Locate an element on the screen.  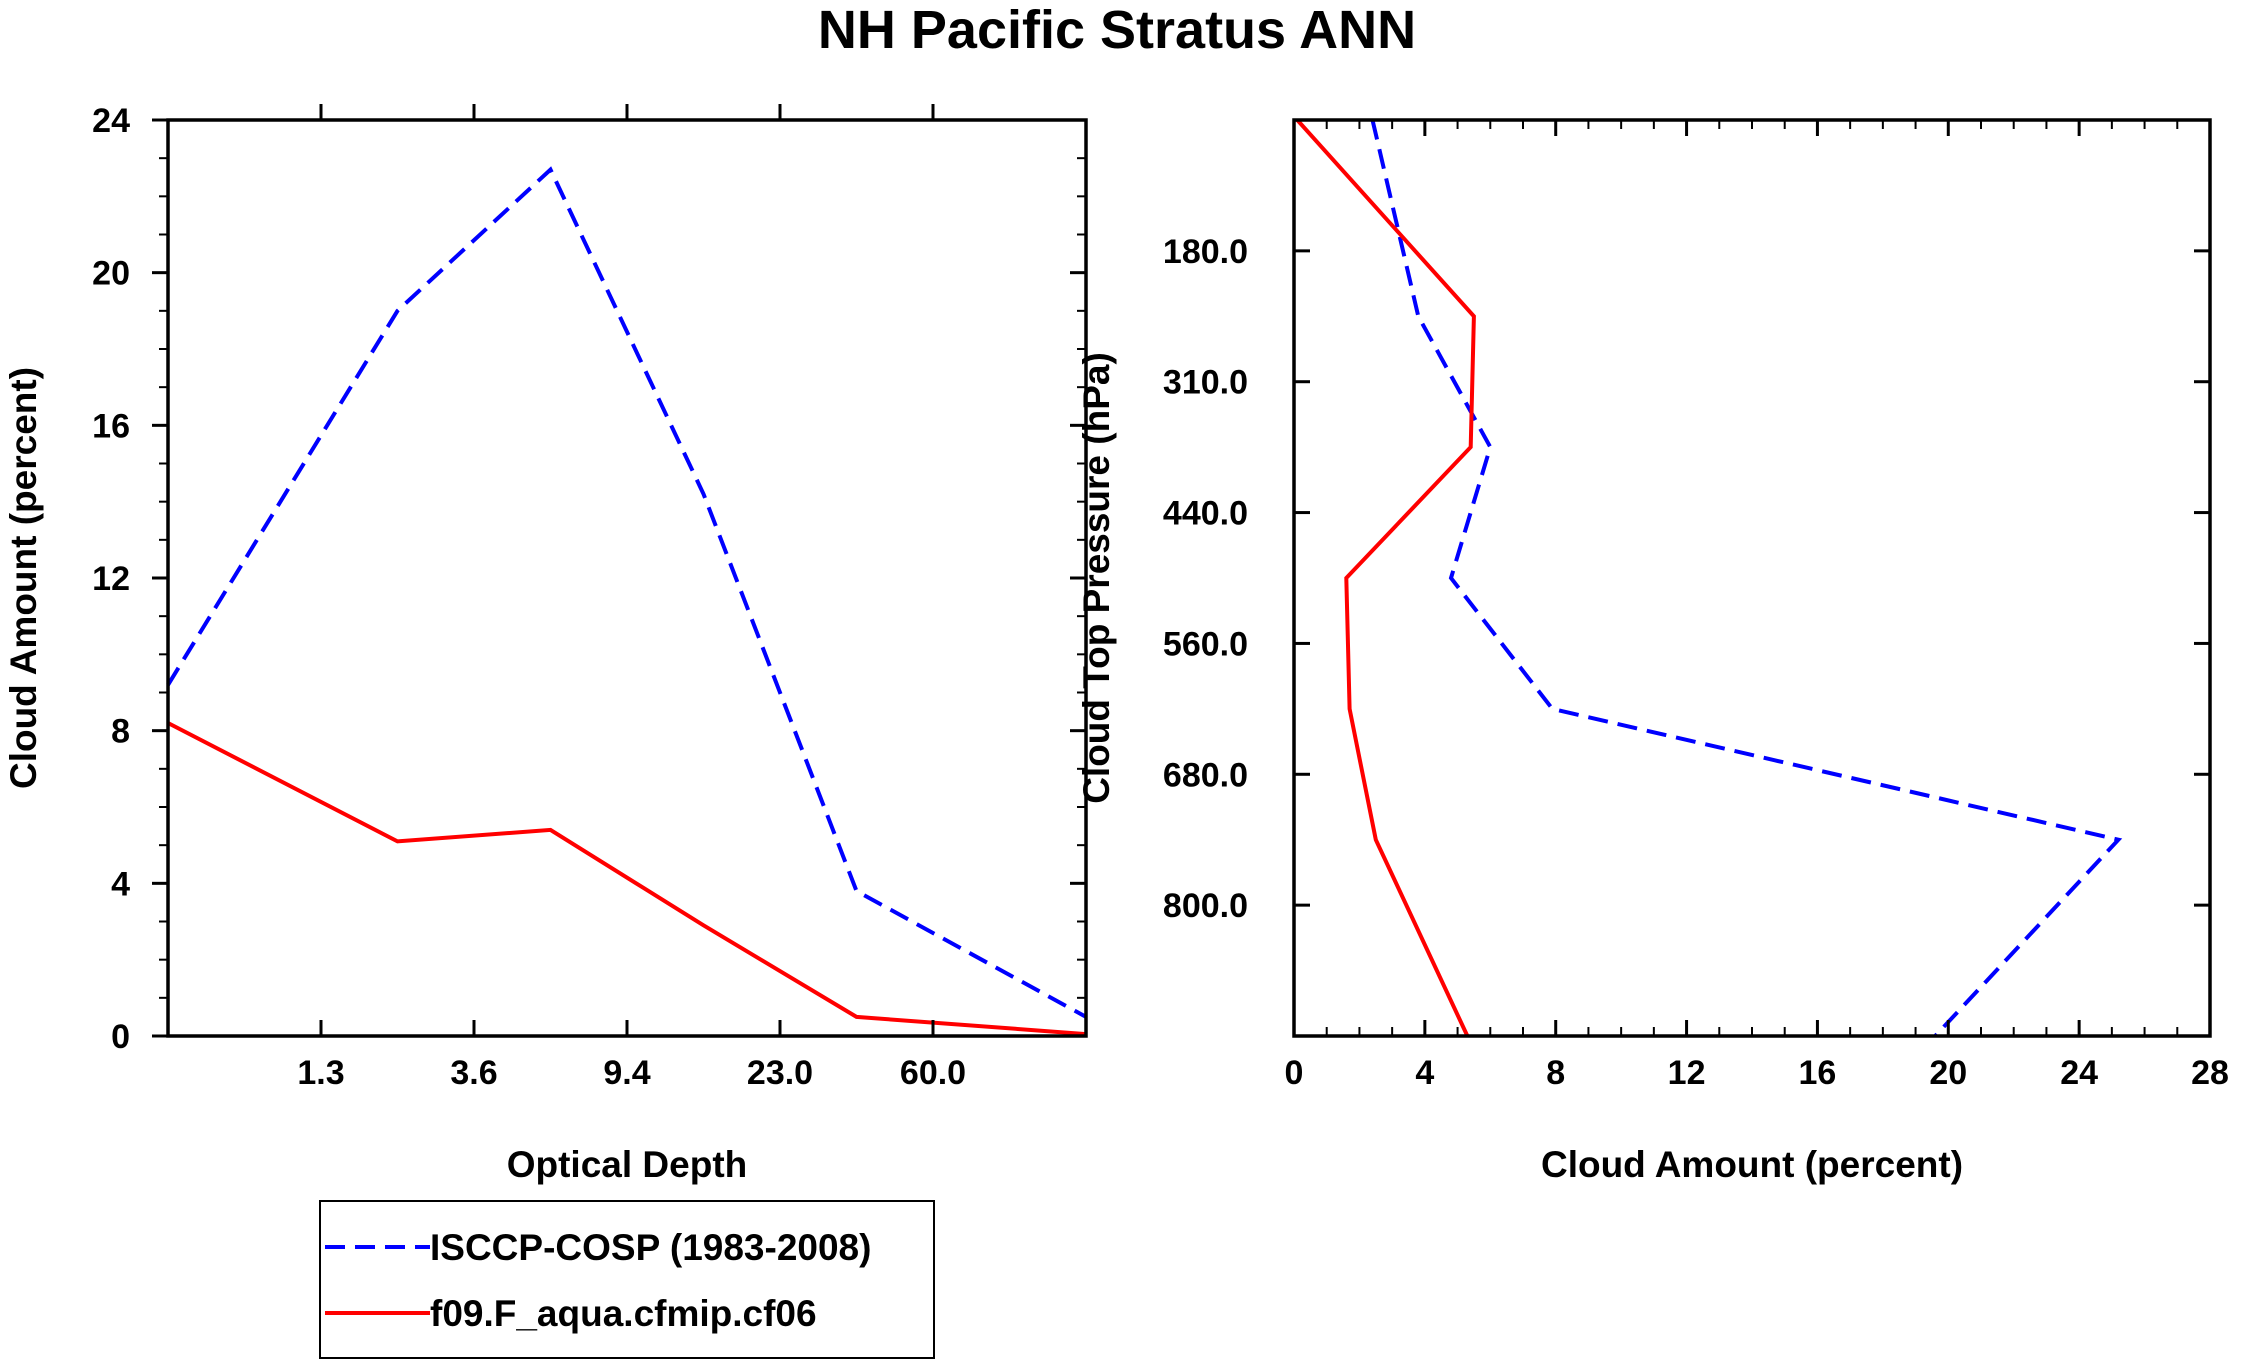
left-y-tick-label: 8 is located at coordinates (120, 732).